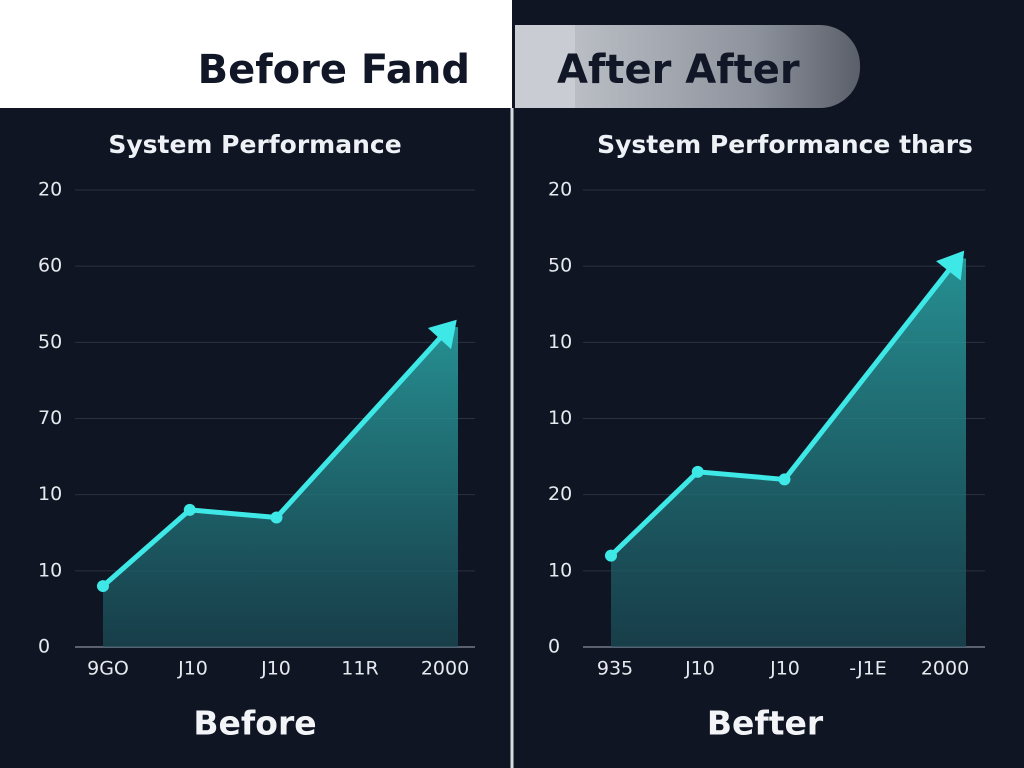 The width and height of the screenshot is (1024, 768). I want to click on header-left-bg, so click(256, 54).